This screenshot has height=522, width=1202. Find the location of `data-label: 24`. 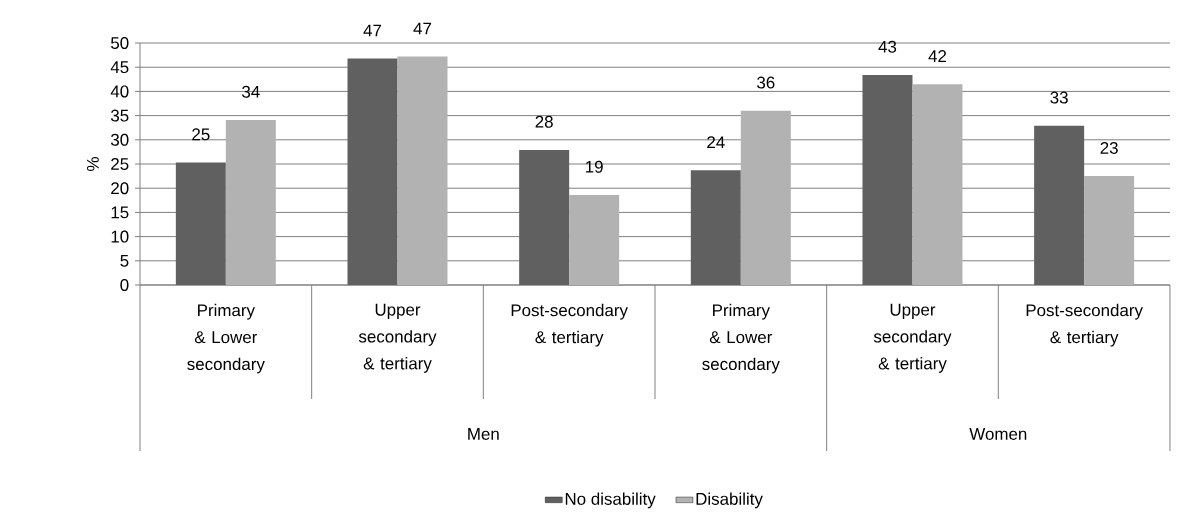

data-label: 24 is located at coordinates (716, 142).